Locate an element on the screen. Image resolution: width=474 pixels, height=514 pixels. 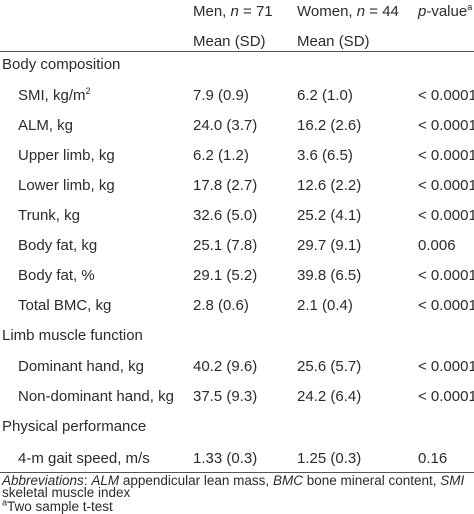
women-subheader: Mean (SD) is located at coordinates (333, 41).